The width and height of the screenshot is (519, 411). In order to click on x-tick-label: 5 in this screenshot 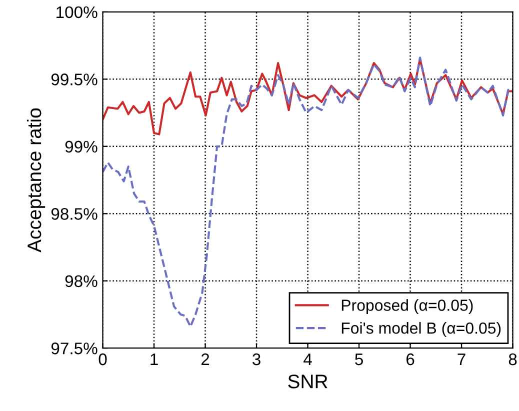, I will do `click(359, 360)`.